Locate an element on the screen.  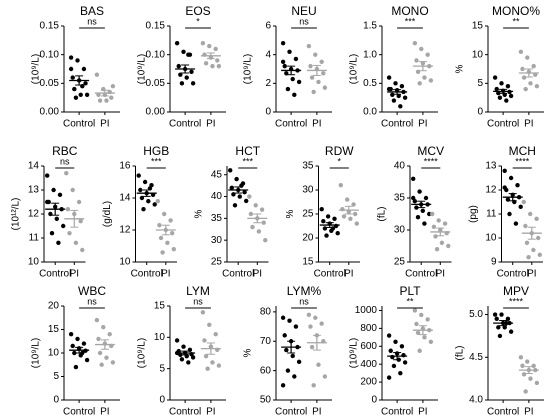
y-tick-label: 0.15 is located at coordinates (156, 26).